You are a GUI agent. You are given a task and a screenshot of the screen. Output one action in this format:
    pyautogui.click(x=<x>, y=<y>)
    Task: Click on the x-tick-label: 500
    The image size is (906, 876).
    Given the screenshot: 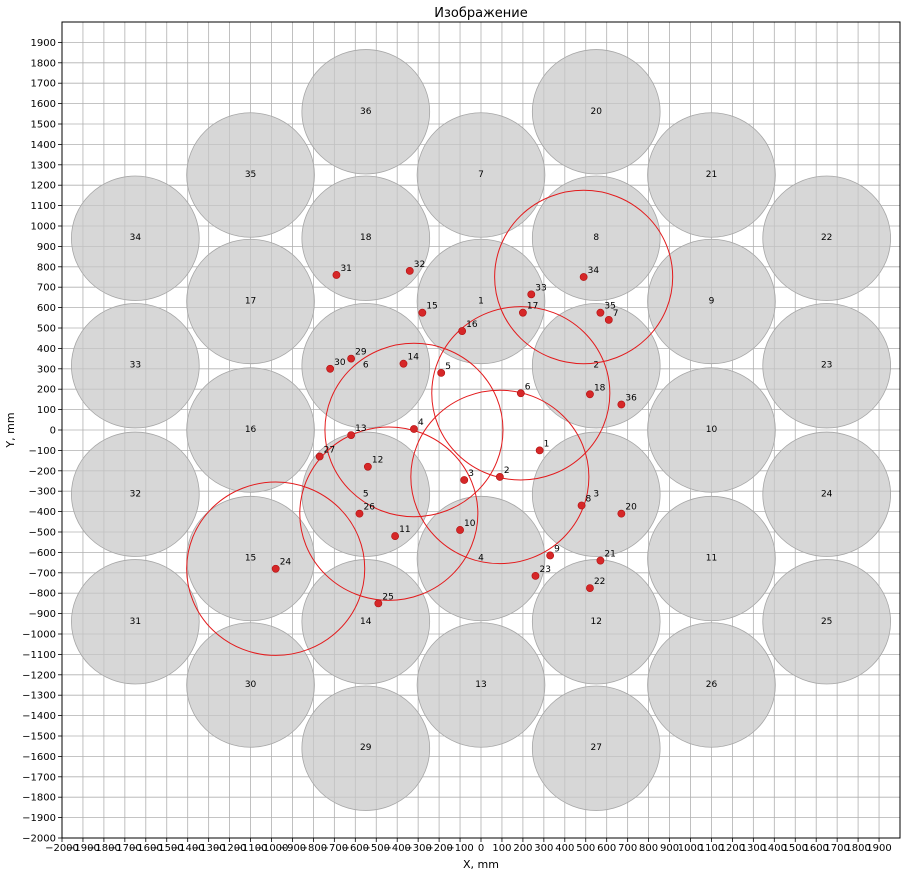 What is the action you would take?
    pyautogui.click(x=585, y=848)
    